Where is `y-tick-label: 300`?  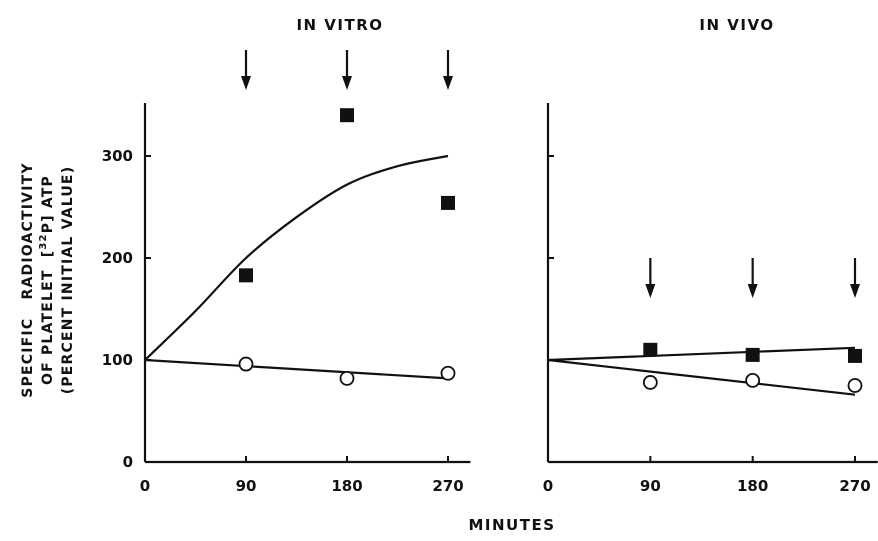
y-tick-label: 300 is located at coordinates (117, 156).